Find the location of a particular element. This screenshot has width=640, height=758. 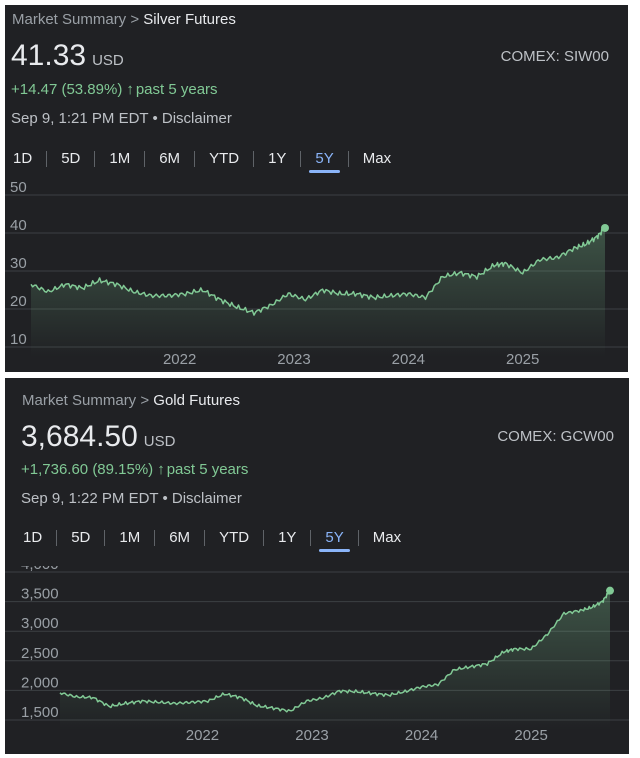

breadcrumb: Market Summary > Gold Futures is located at coordinates (131, 400).